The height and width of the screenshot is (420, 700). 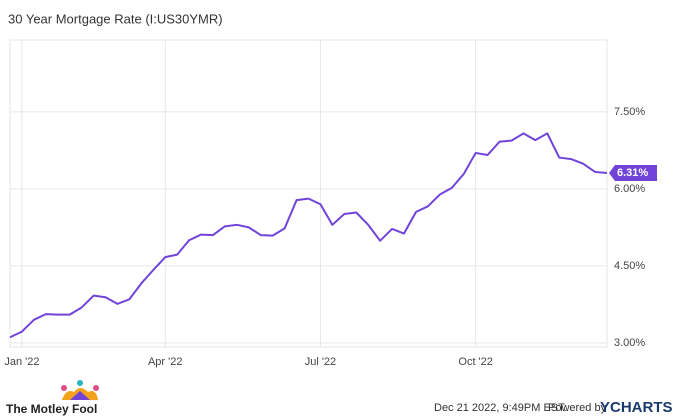 I want to click on powered-by: Powered by, so click(x=577, y=408).